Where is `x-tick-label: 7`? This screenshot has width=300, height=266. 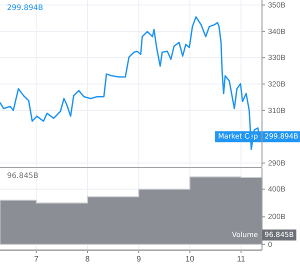
x-tick-label: 7 is located at coordinates (37, 259).